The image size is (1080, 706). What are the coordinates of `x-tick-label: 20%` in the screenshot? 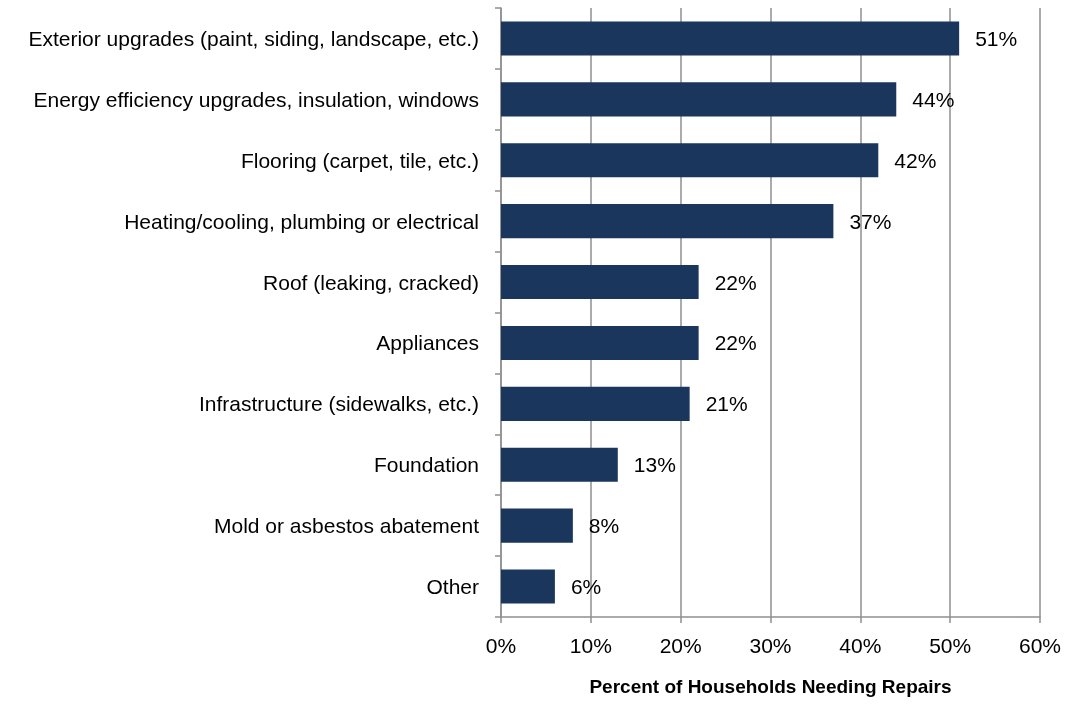 It's located at (680, 645).